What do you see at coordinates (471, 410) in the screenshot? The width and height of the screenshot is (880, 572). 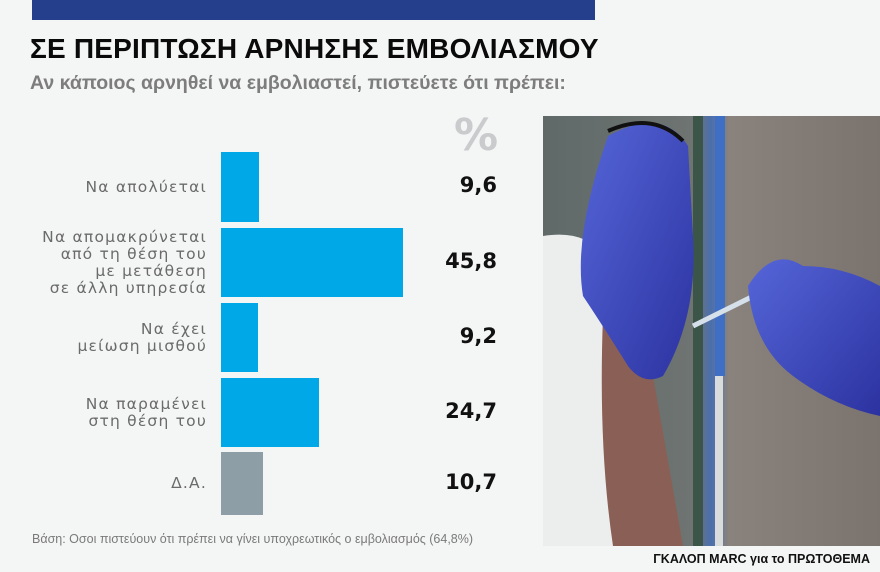 I see `bar-value: 24,7` at bounding box center [471, 410].